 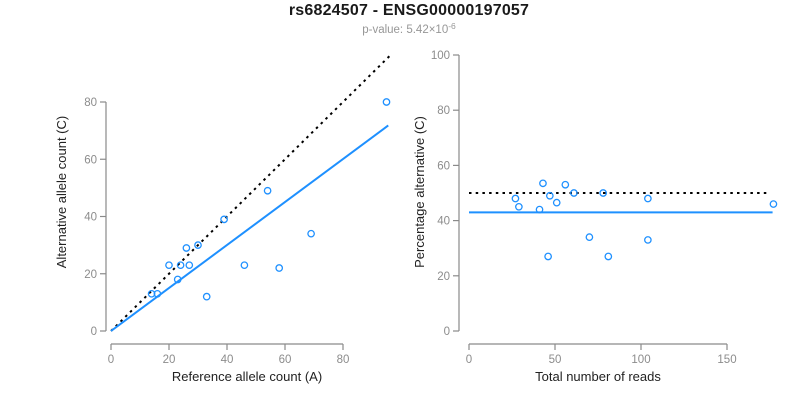 What do you see at coordinates (644, 220) in the screenshot?
I see `data-points` at bounding box center [644, 220].